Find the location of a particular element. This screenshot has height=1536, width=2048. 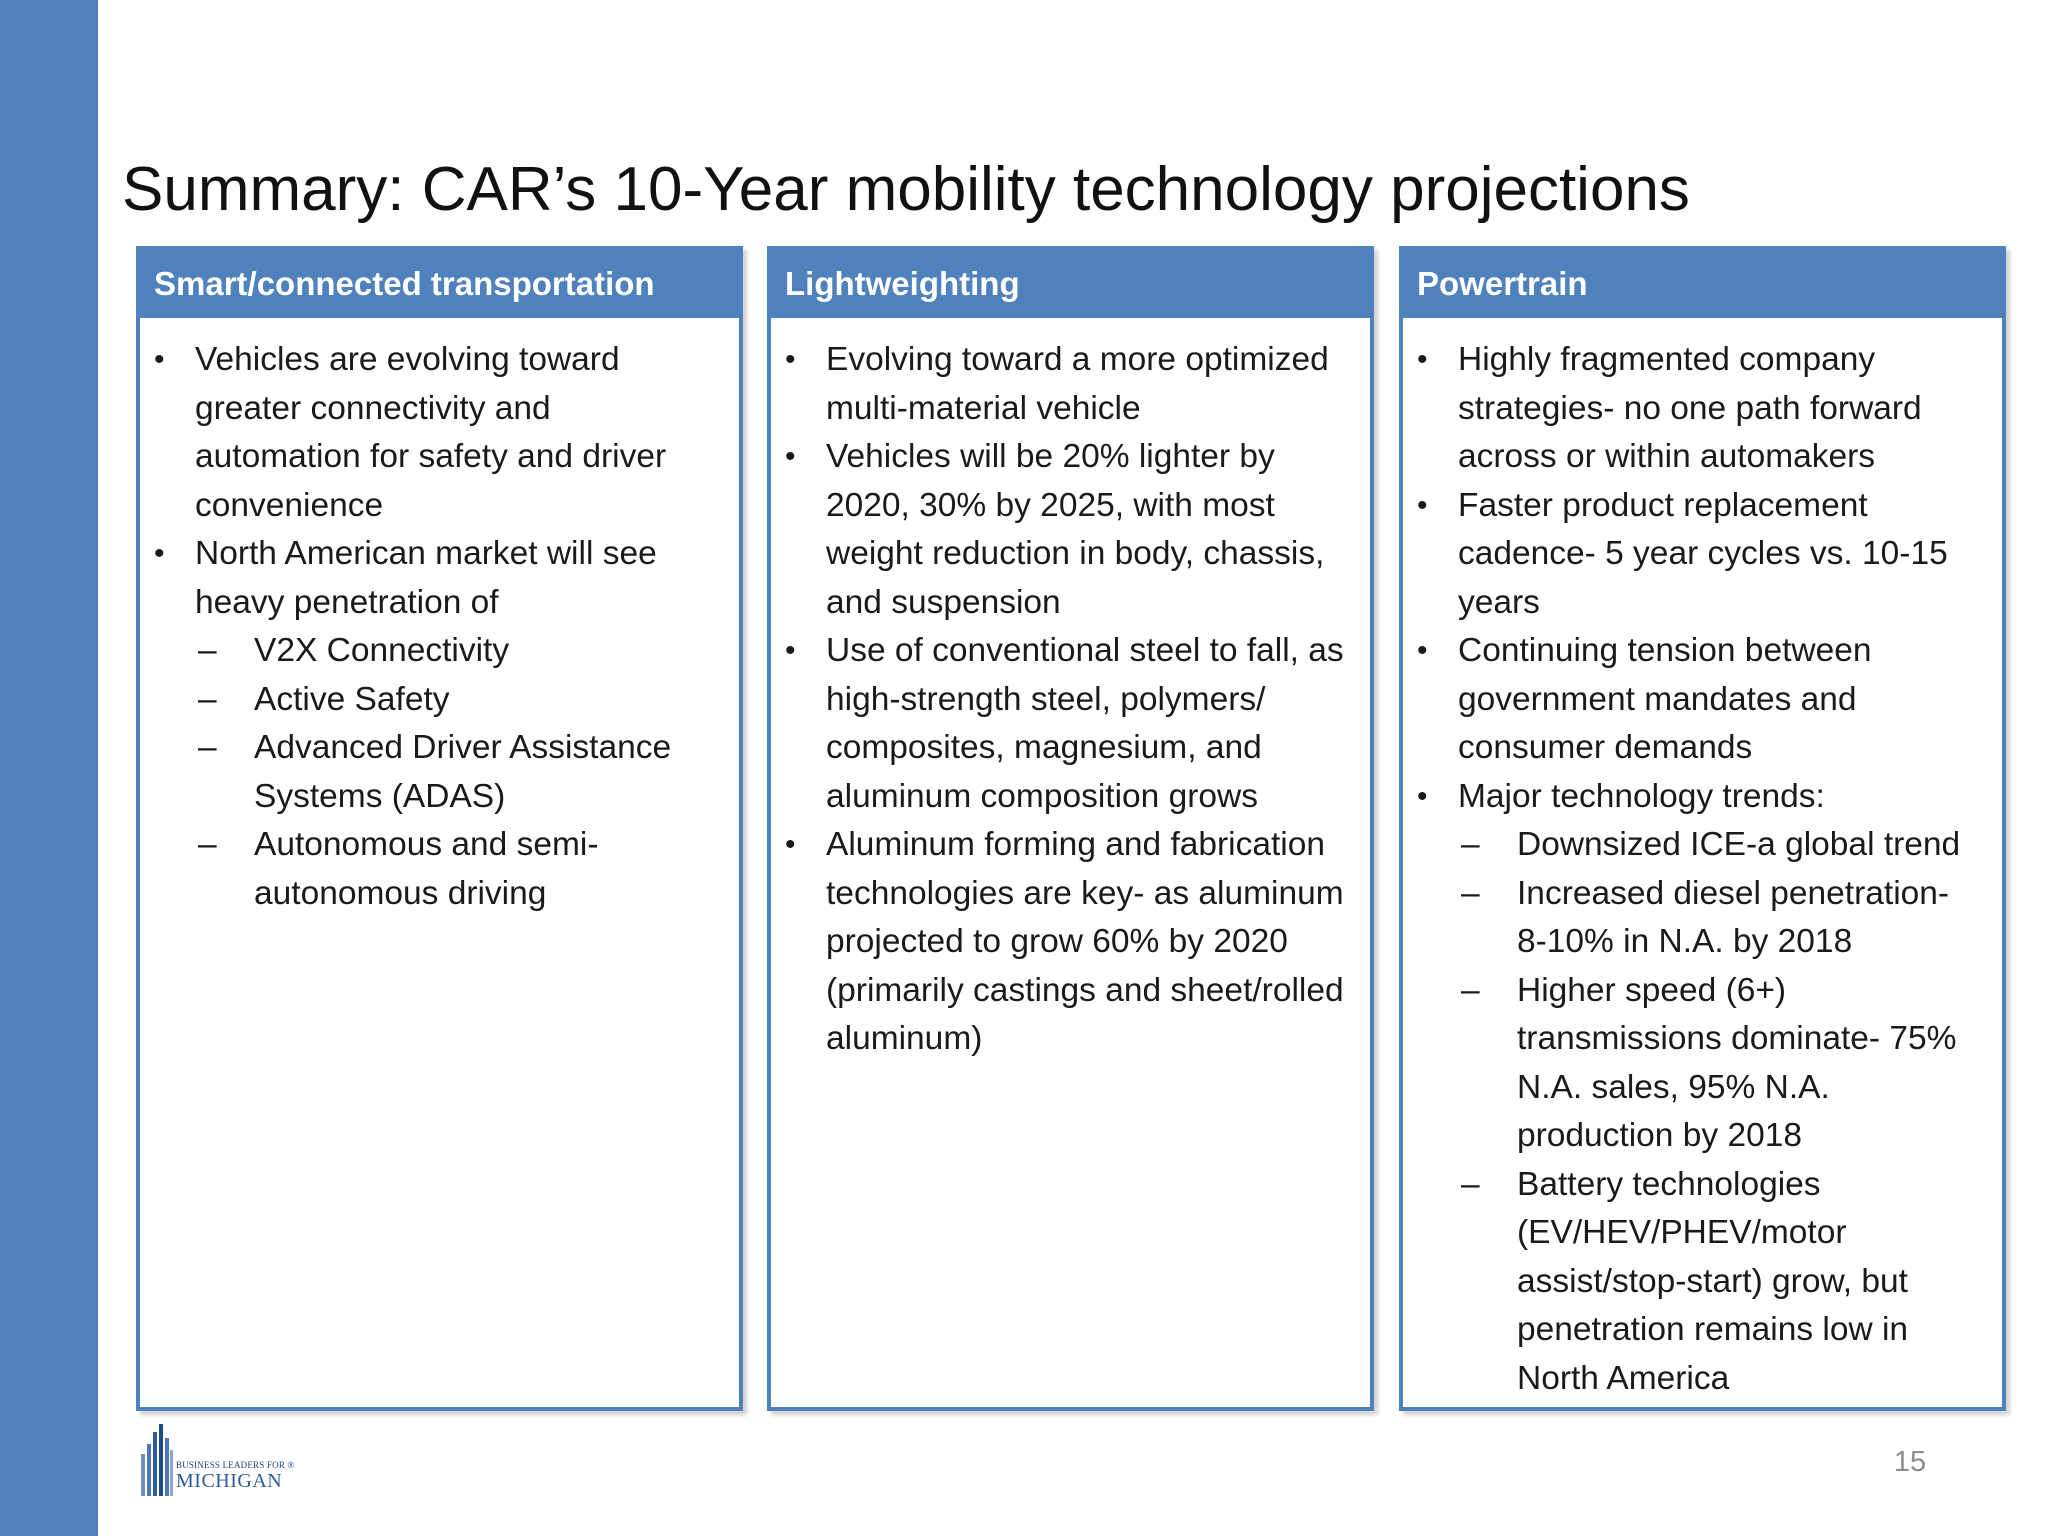

item-text: Active Safety is located at coordinates (352, 699).